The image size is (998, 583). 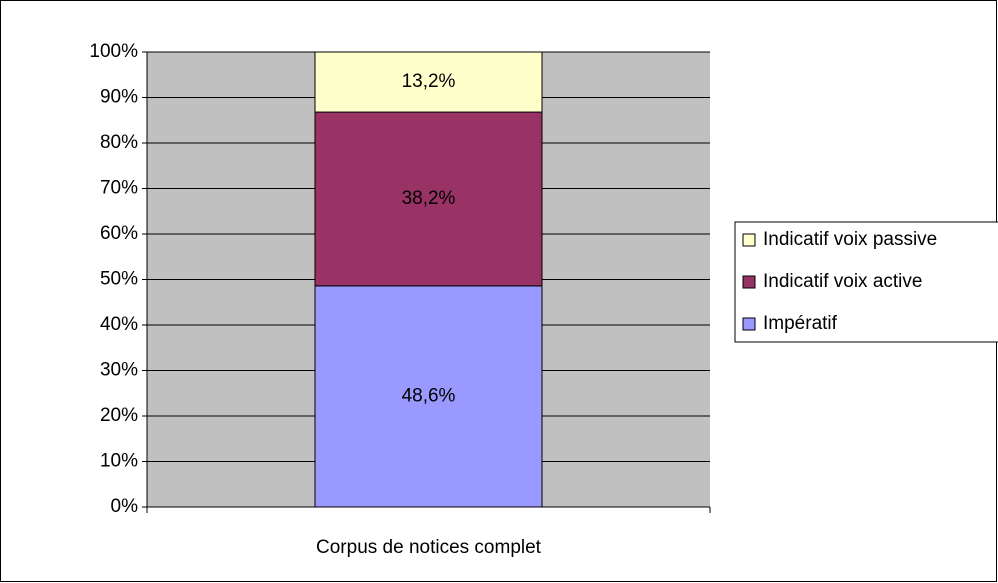 I want to click on y-tick-label: 10%, so click(x=119, y=461).